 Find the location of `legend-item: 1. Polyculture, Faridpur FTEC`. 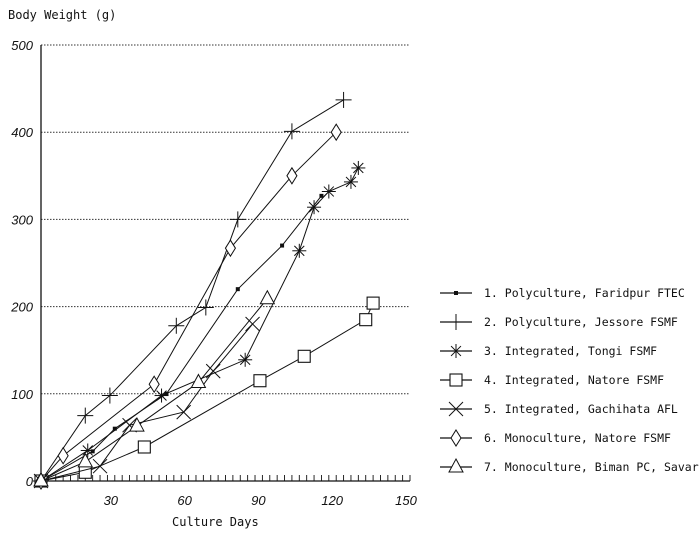

legend-item: 1. Polyculture, Faridpur FTEC is located at coordinates (568, 292).